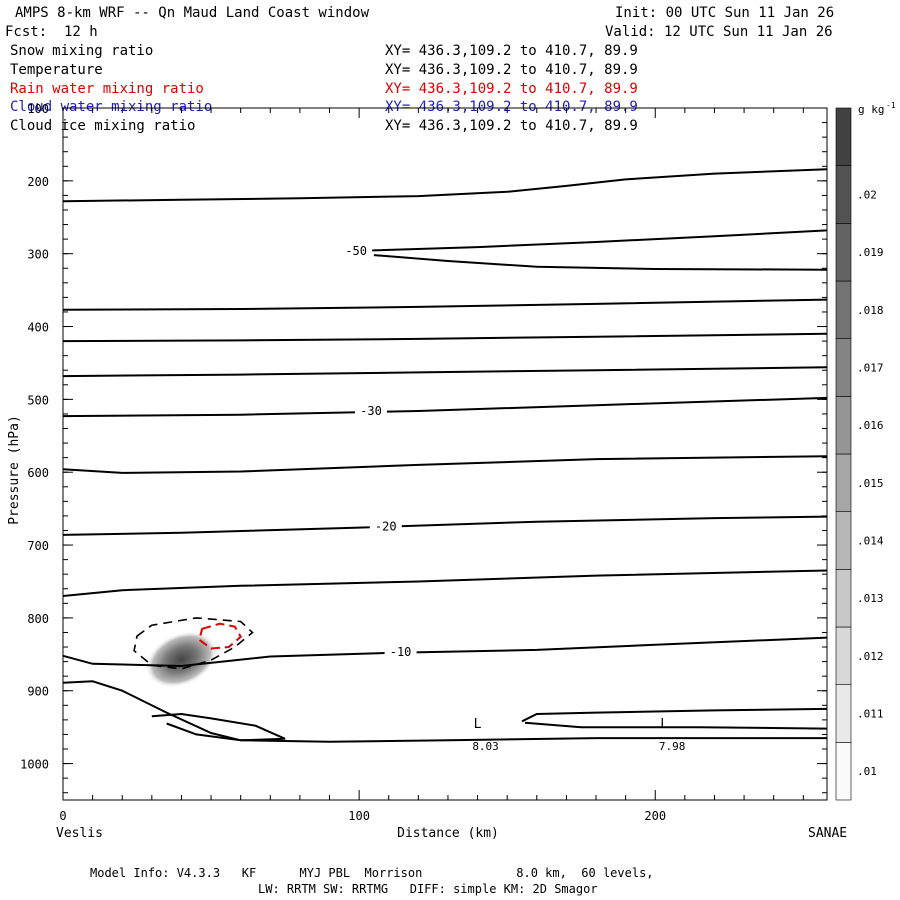 The image size is (900, 900). What do you see at coordinates (870, 368) in the screenshot?
I see `colorbar-label: .017` at bounding box center [870, 368].